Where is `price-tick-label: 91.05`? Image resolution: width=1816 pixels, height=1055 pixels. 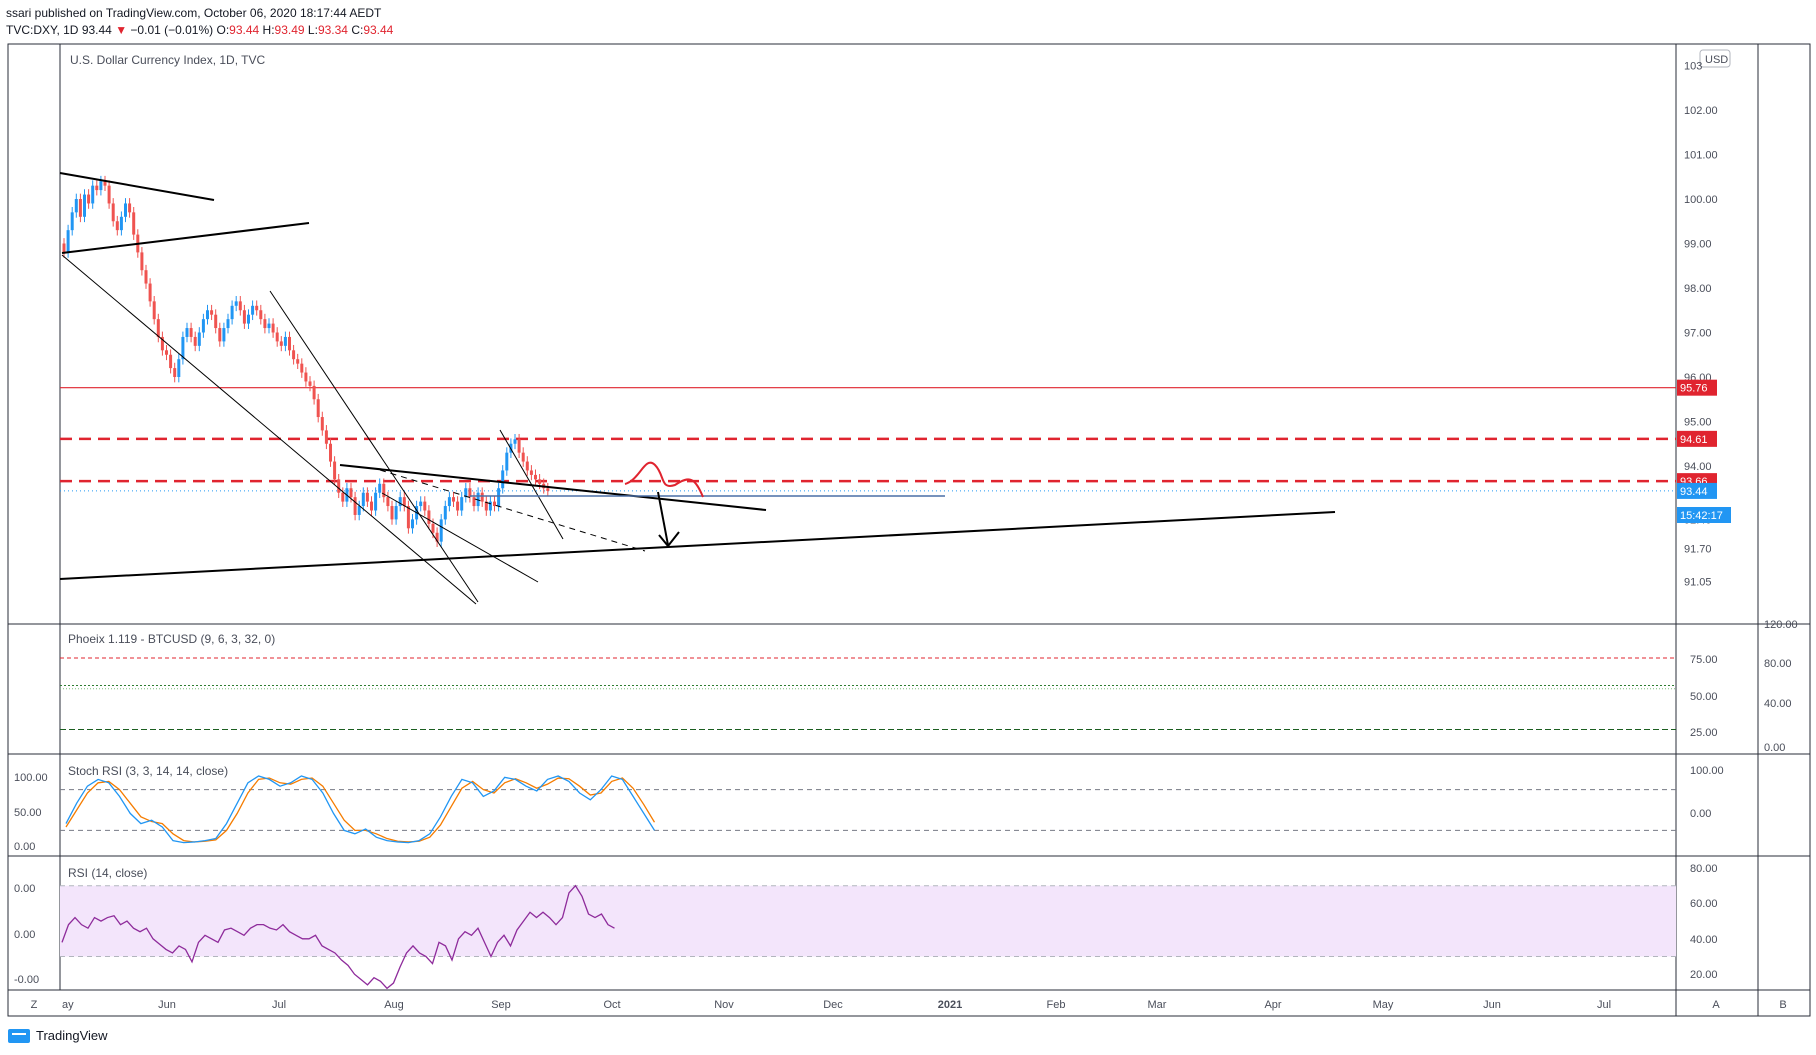 price-tick-label: 91.05 is located at coordinates (1698, 583).